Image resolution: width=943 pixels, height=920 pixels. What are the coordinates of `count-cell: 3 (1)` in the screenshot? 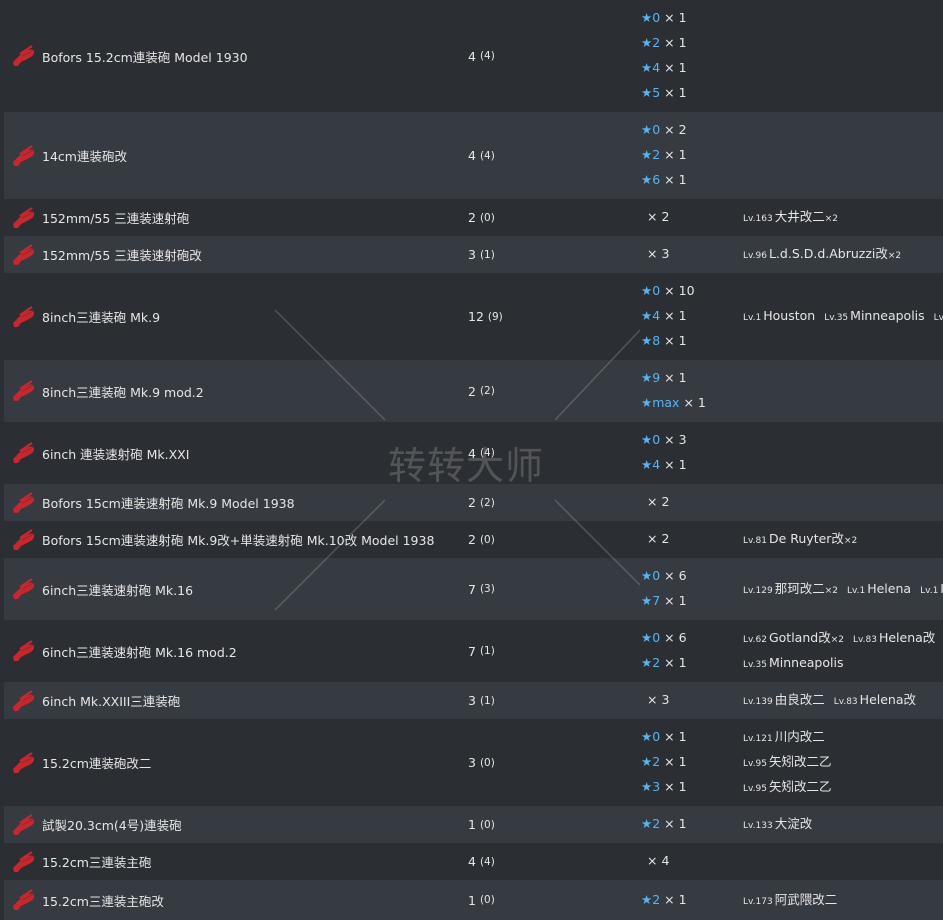 It's located at (481, 700).